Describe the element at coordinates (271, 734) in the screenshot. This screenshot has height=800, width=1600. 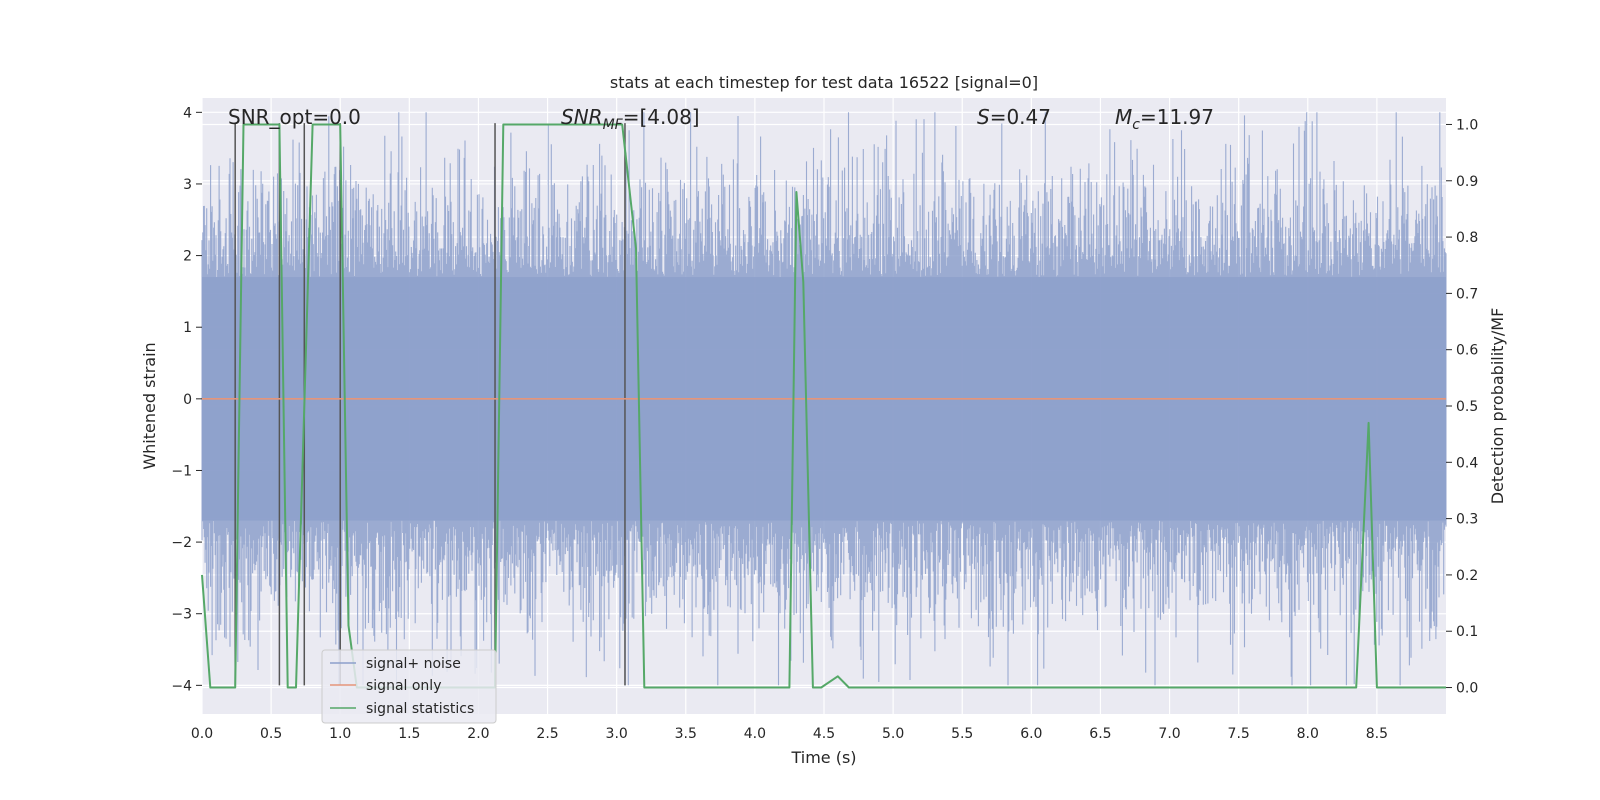
I see `x-tick-label: 0.5` at that location.